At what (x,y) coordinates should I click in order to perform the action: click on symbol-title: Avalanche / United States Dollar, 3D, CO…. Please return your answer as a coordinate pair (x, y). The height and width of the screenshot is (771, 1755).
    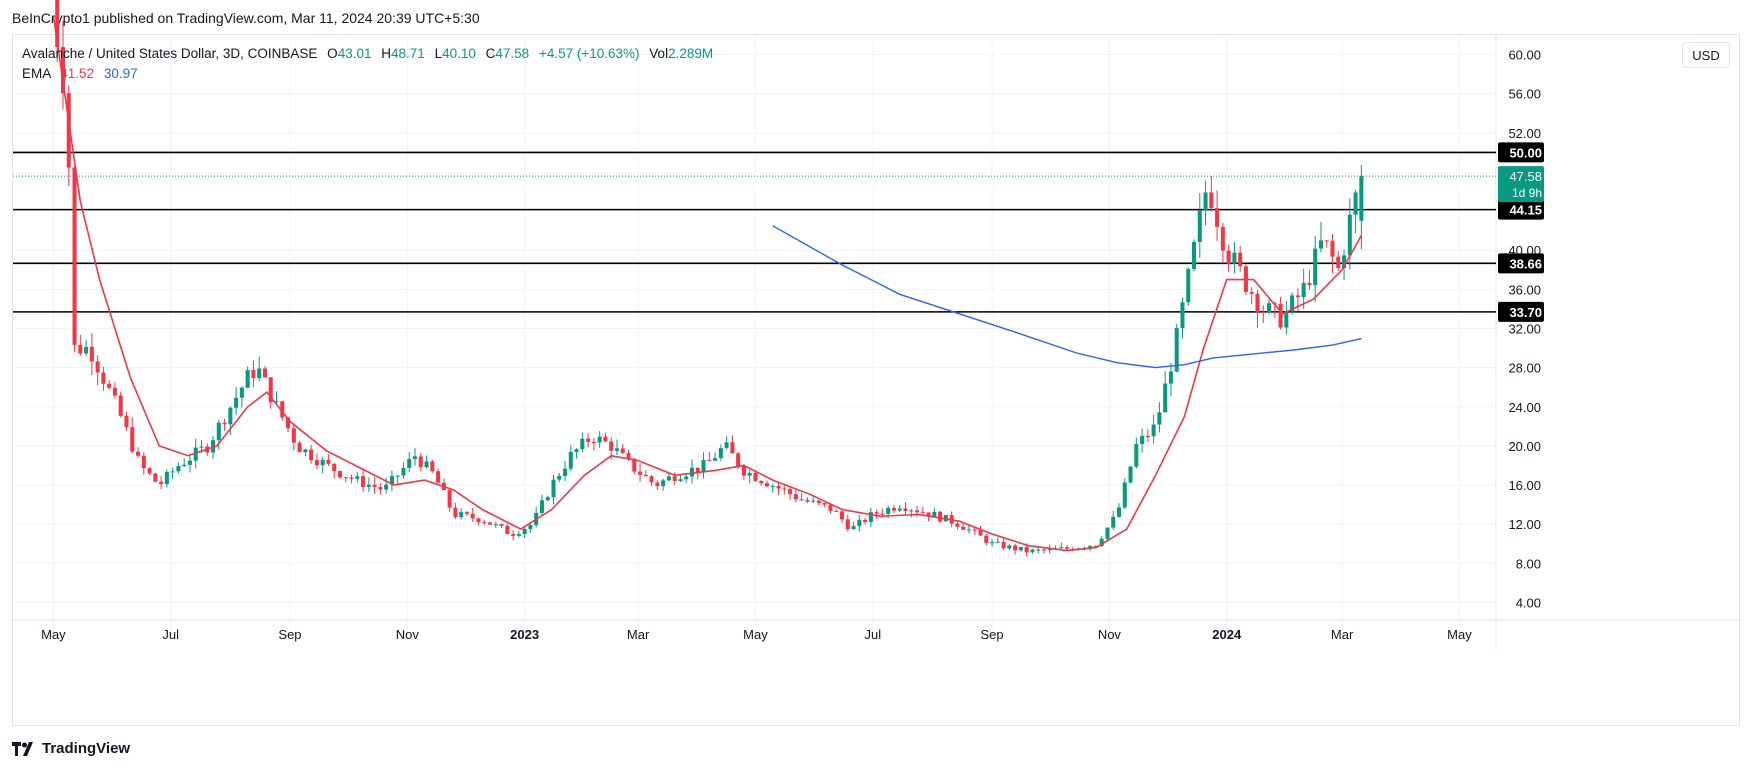
    Looking at the image, I should click on (170, 53).